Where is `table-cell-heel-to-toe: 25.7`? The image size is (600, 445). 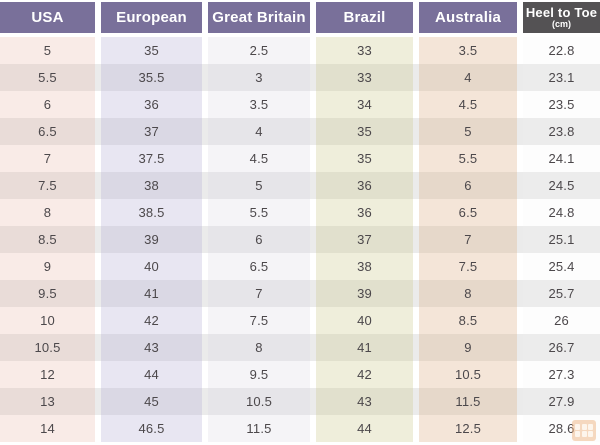 table-cell-heel-to-toe: 25.7 is located at coordinates (561, 293).